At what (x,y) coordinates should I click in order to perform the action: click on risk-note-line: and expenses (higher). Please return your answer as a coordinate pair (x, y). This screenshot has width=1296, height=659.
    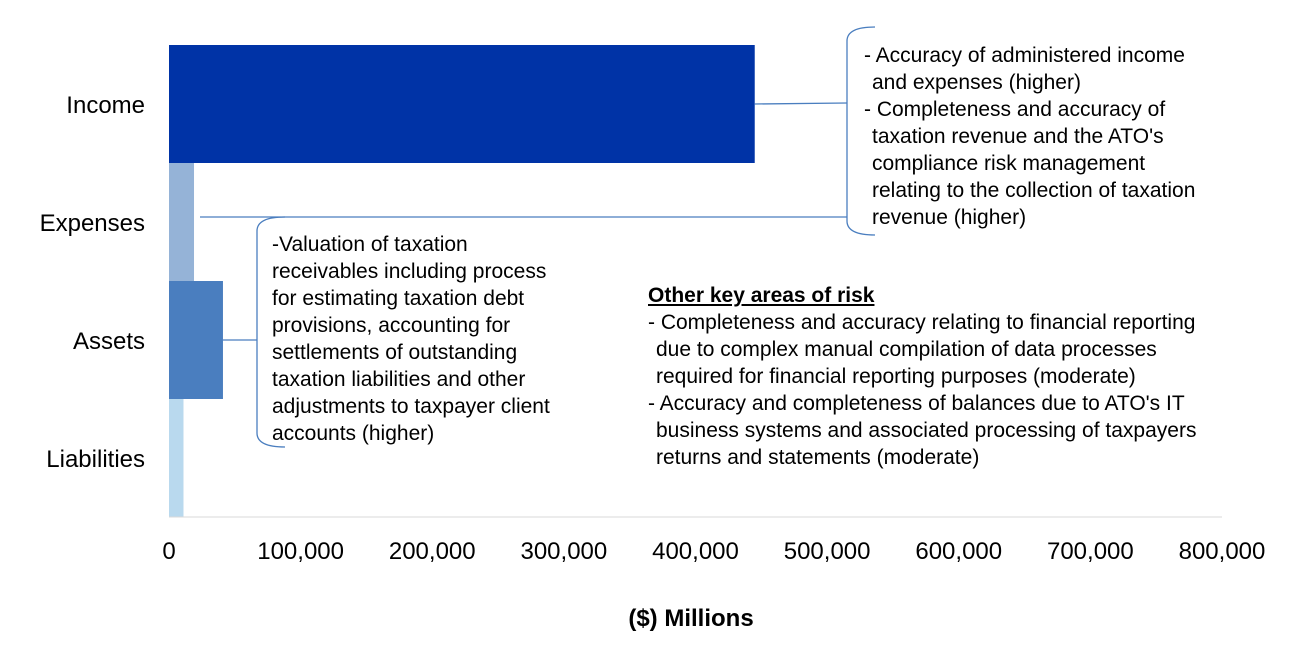
    Looking at the image, I should click on (976, 82).